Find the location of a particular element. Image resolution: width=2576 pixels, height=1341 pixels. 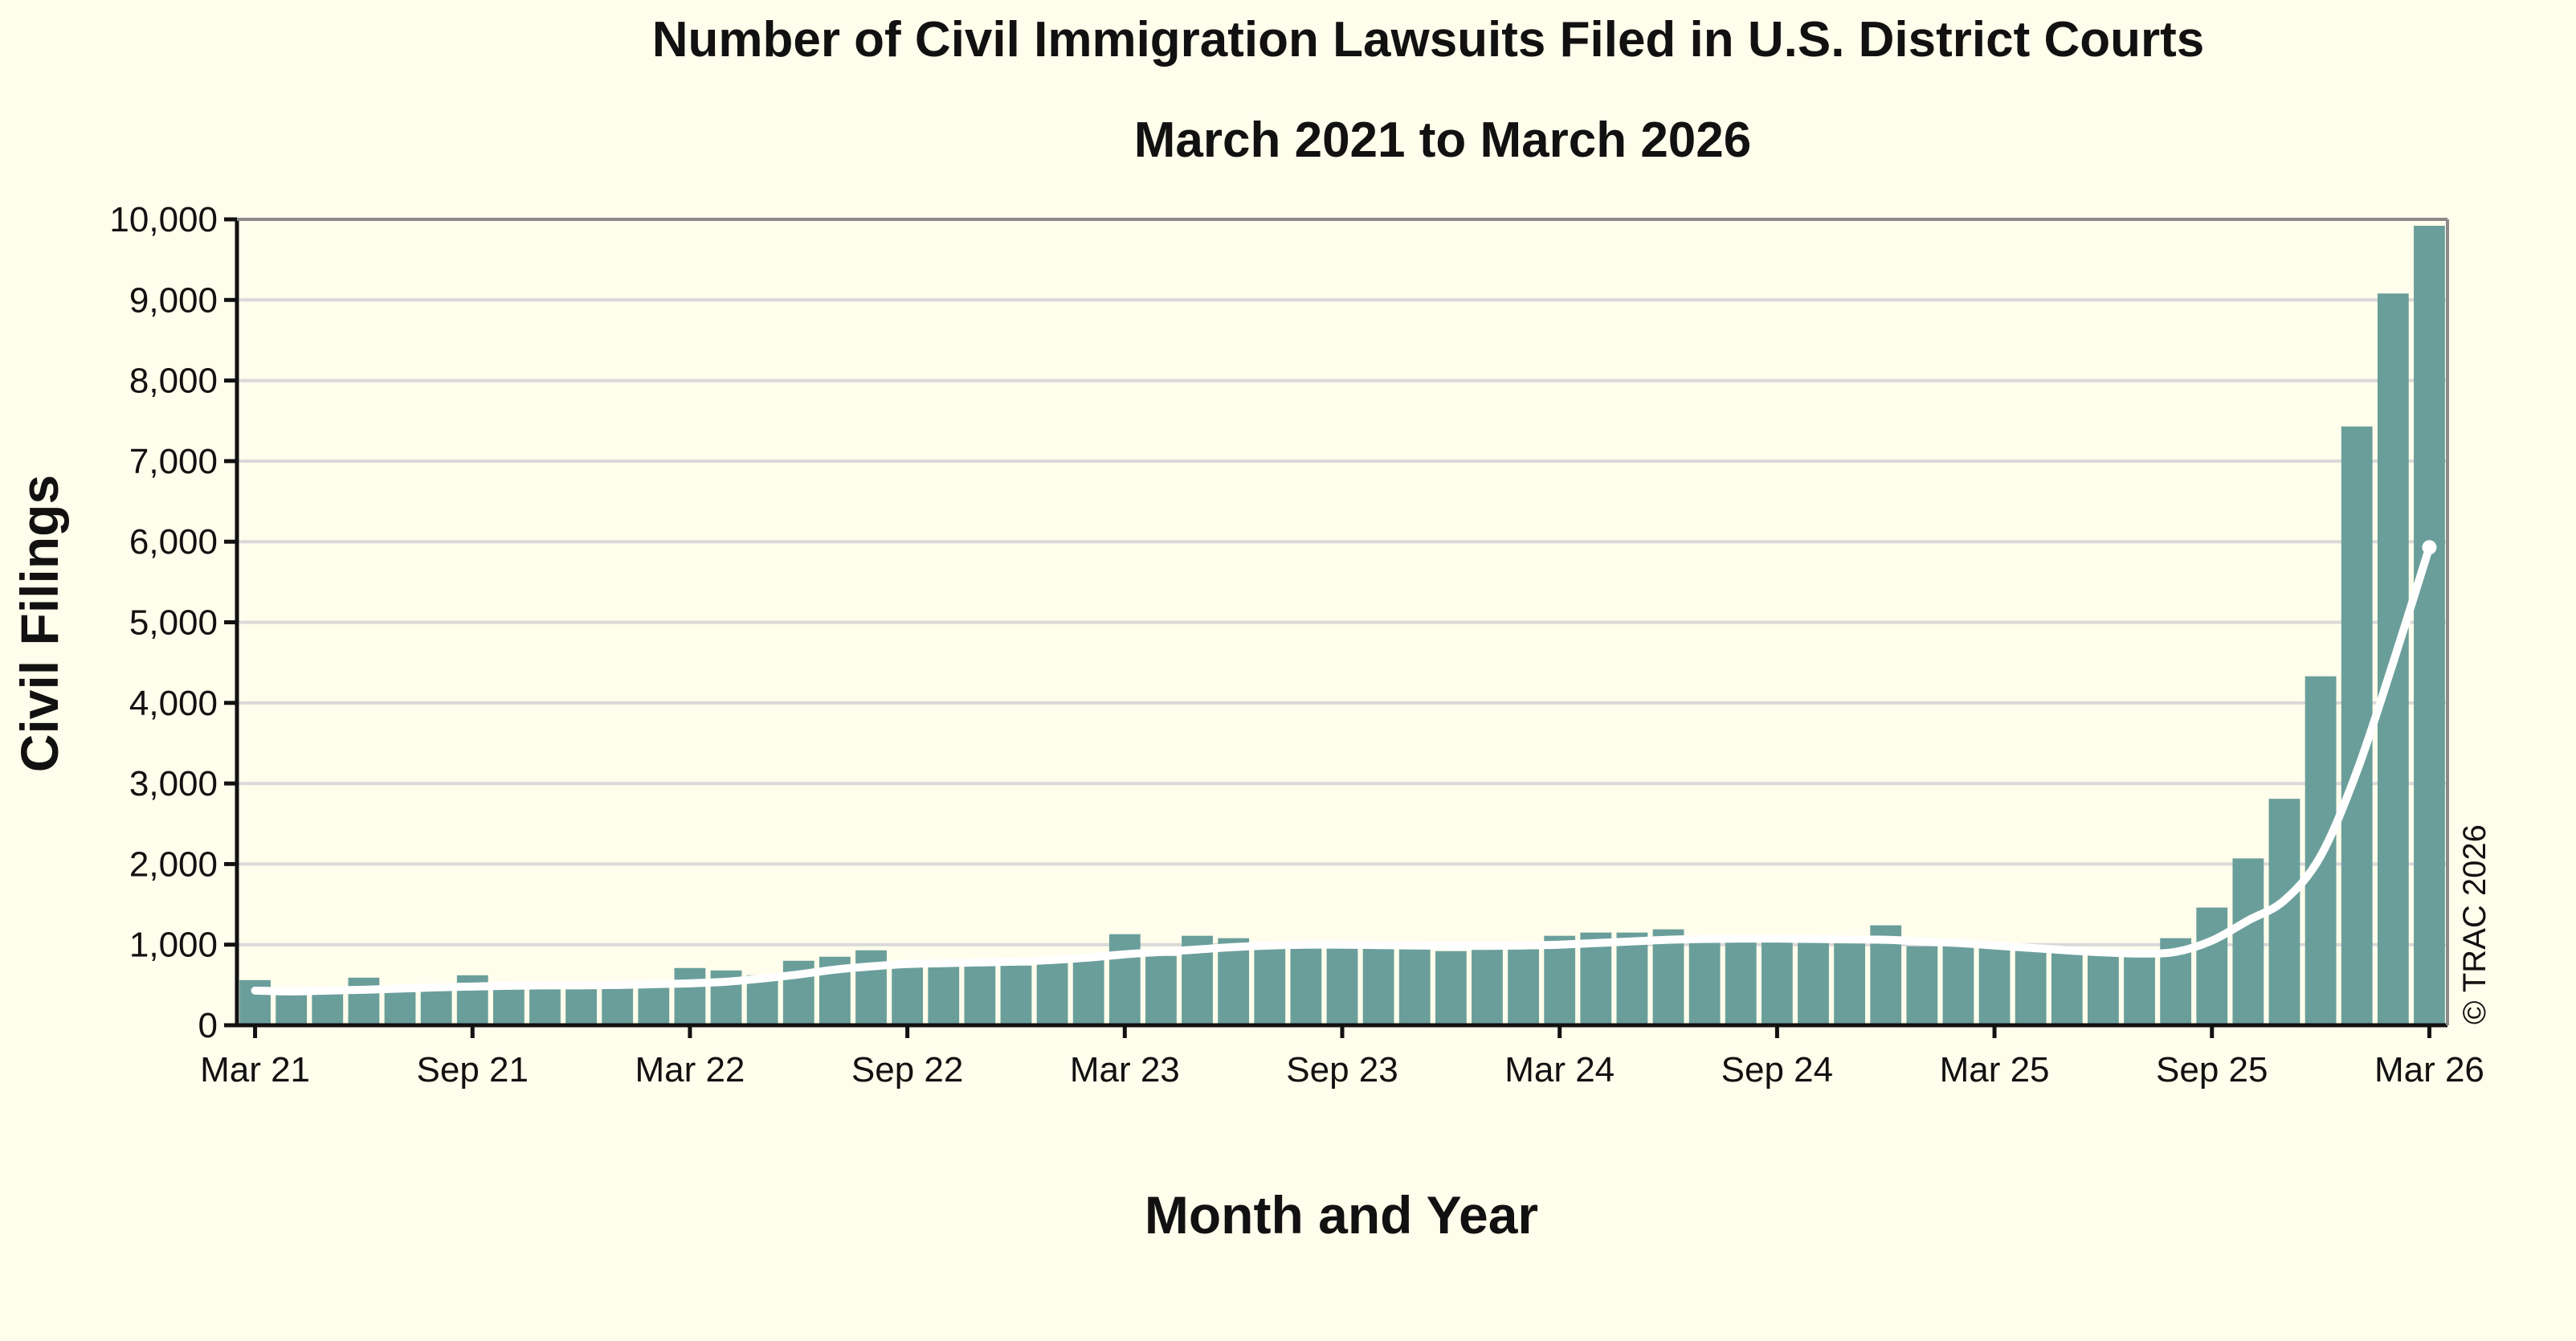

y-tick-label: 7,000 is located at coordinates (173, 461).